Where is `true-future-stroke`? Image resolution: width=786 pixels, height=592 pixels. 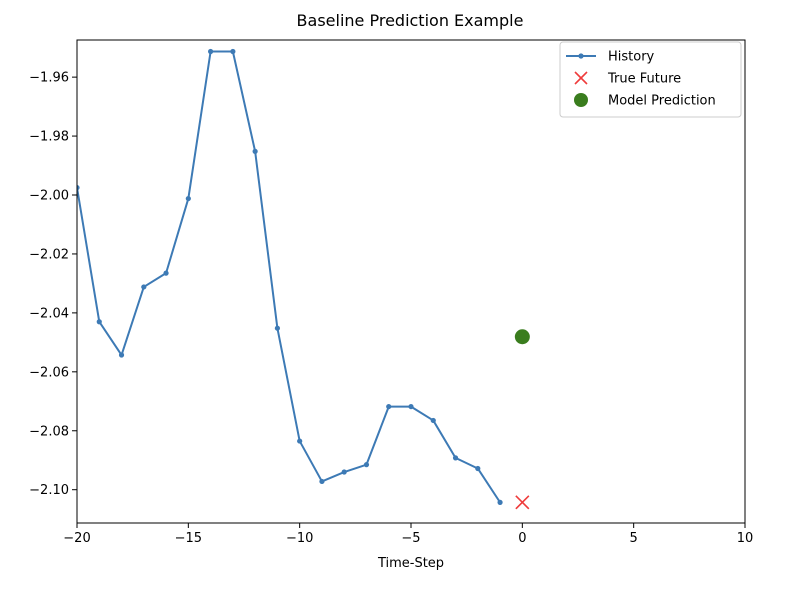
true-future-stroke is located at coordinates (522, 502).